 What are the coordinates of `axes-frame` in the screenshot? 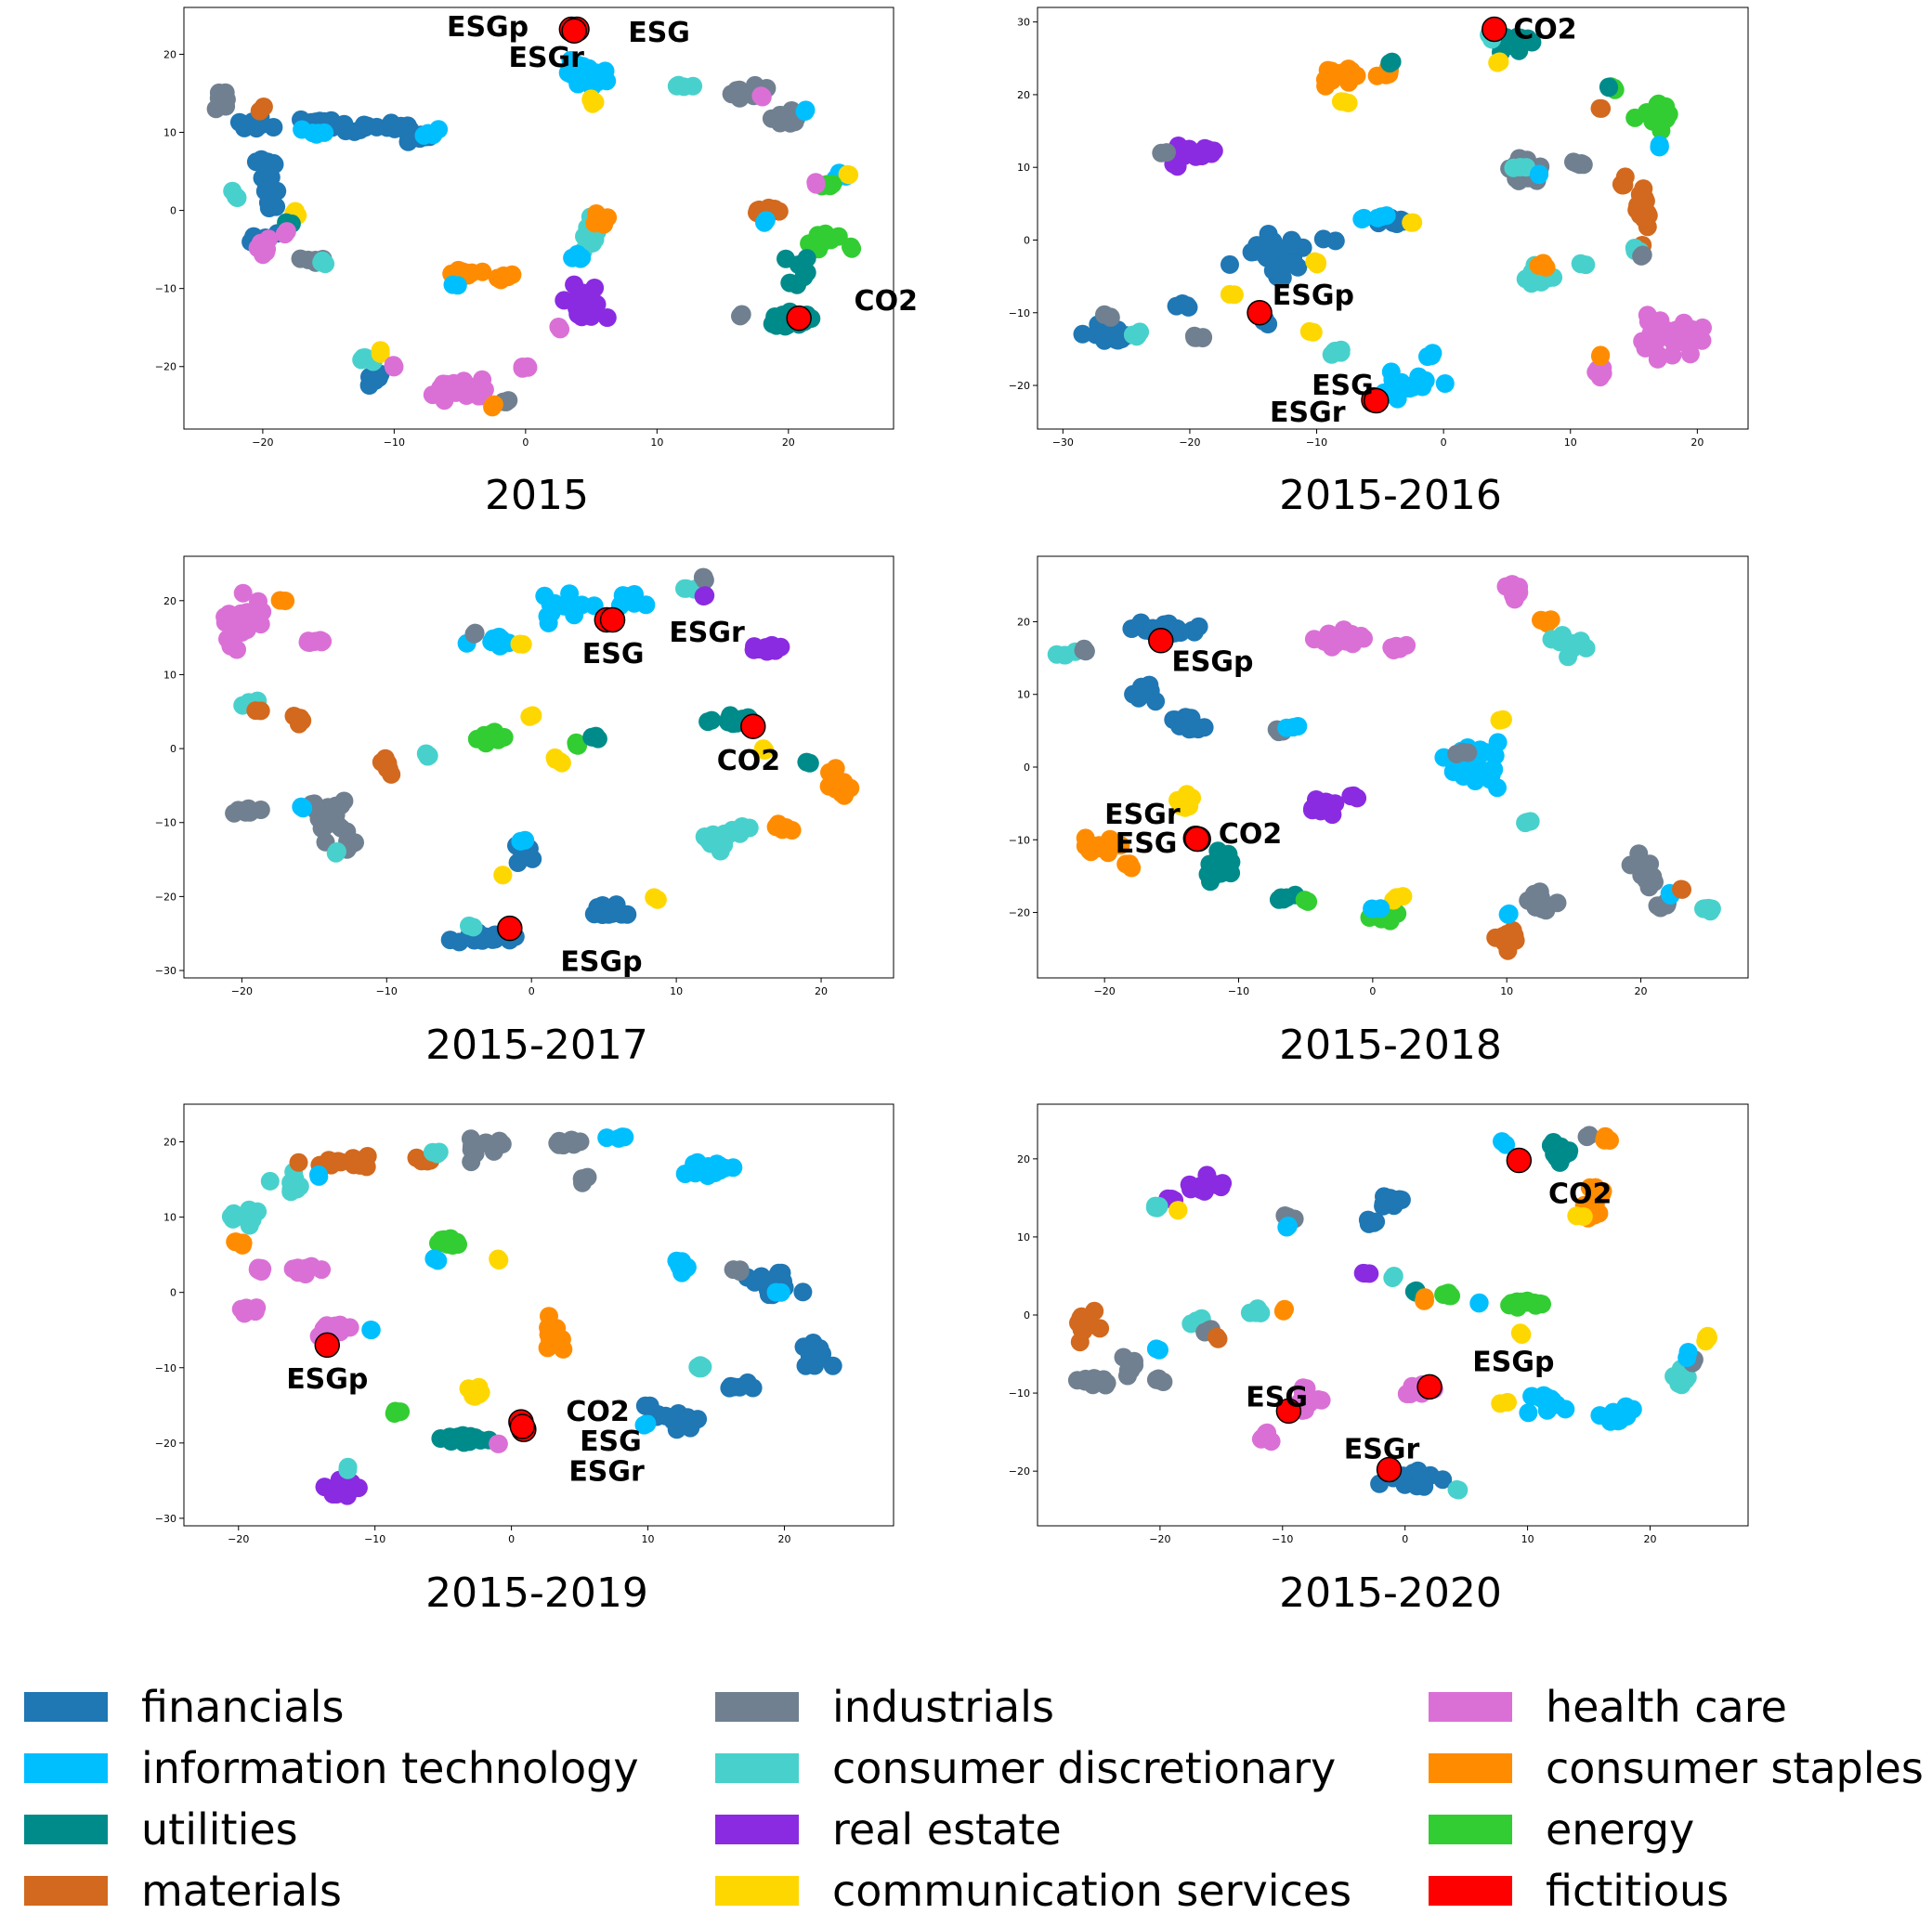 It's located at (538, 1315).